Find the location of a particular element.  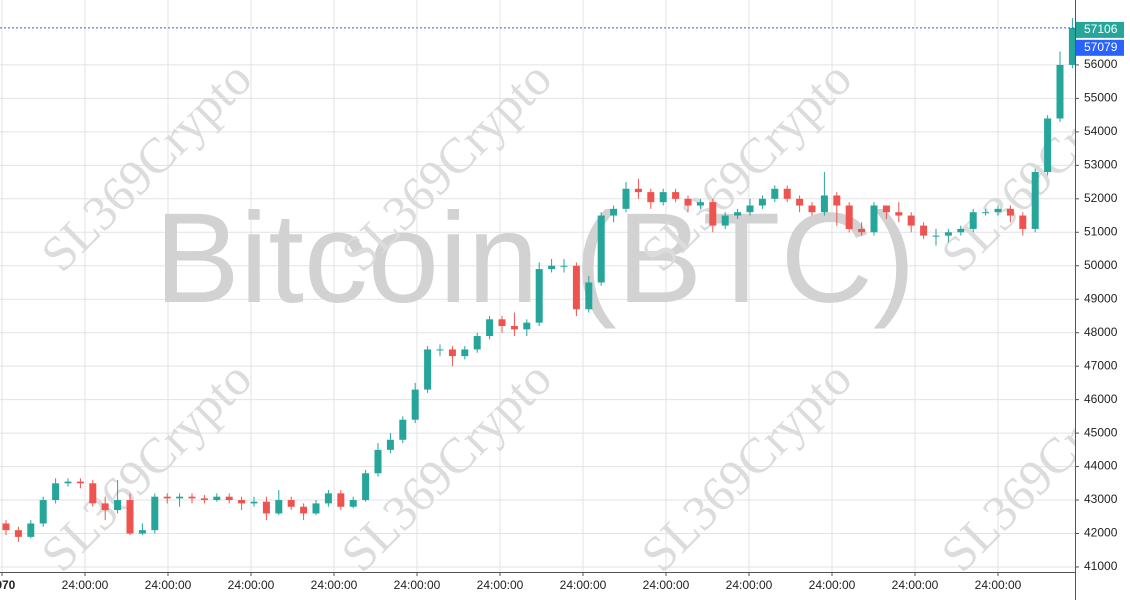

y-tick-label: 49000 is located at coordinates (1101, 298).